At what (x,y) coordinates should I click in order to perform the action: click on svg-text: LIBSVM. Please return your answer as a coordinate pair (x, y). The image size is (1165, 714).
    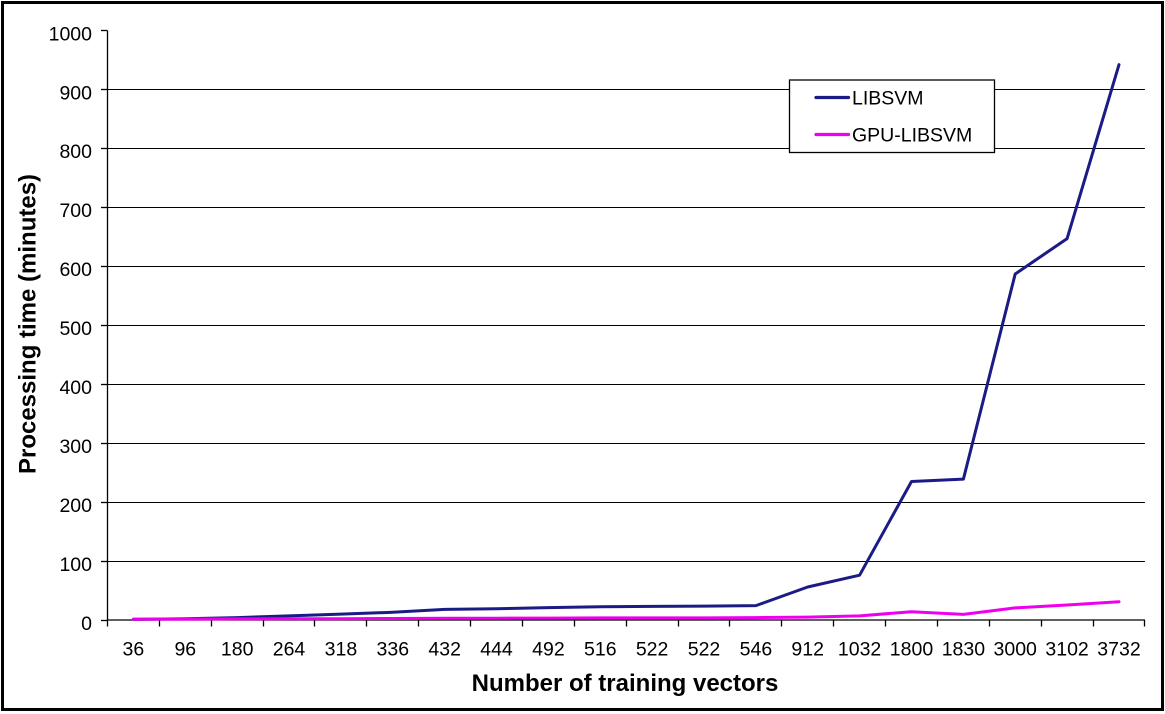
    Looking at the image, I should click on (888, 99).